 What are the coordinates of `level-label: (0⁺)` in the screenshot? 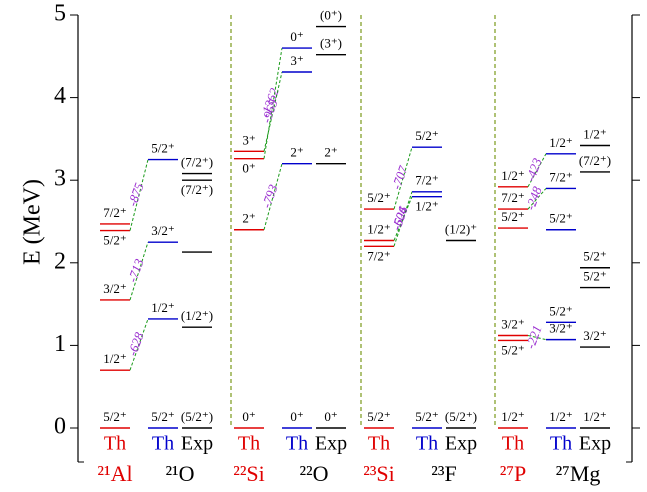 It's located at (331, 15).